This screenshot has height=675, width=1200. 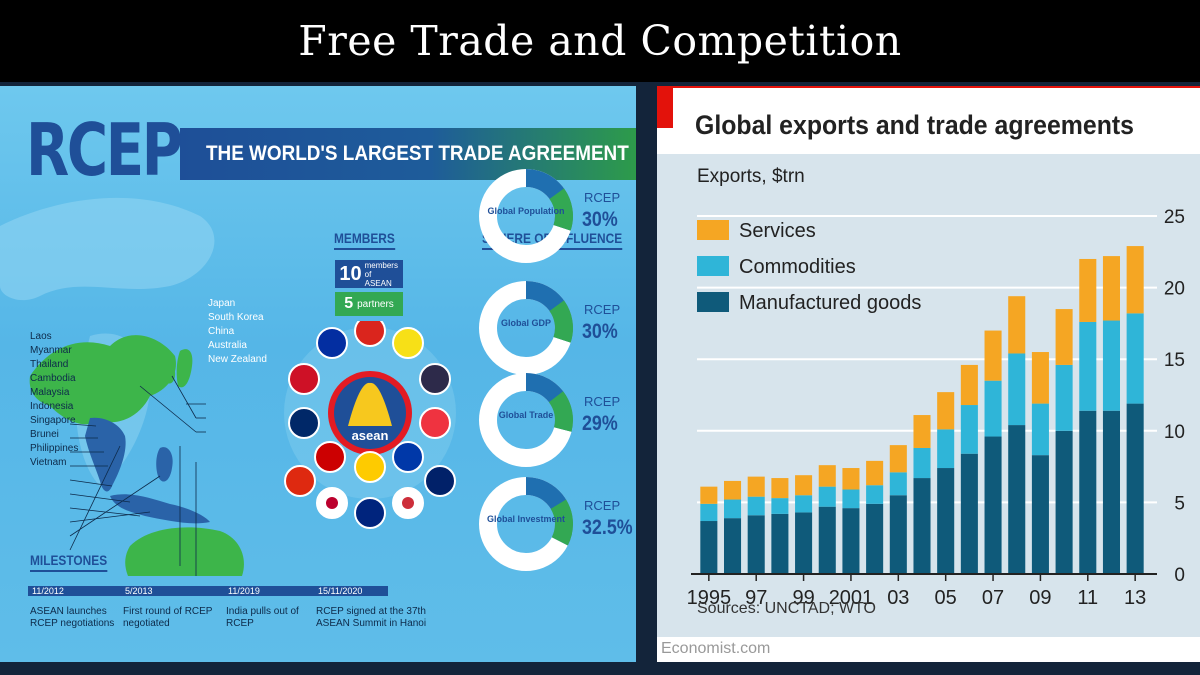 What do you see at coordinates (350, 273) in the screenshot?
I see `asean-count: 10` at bounding box center [350, 273].